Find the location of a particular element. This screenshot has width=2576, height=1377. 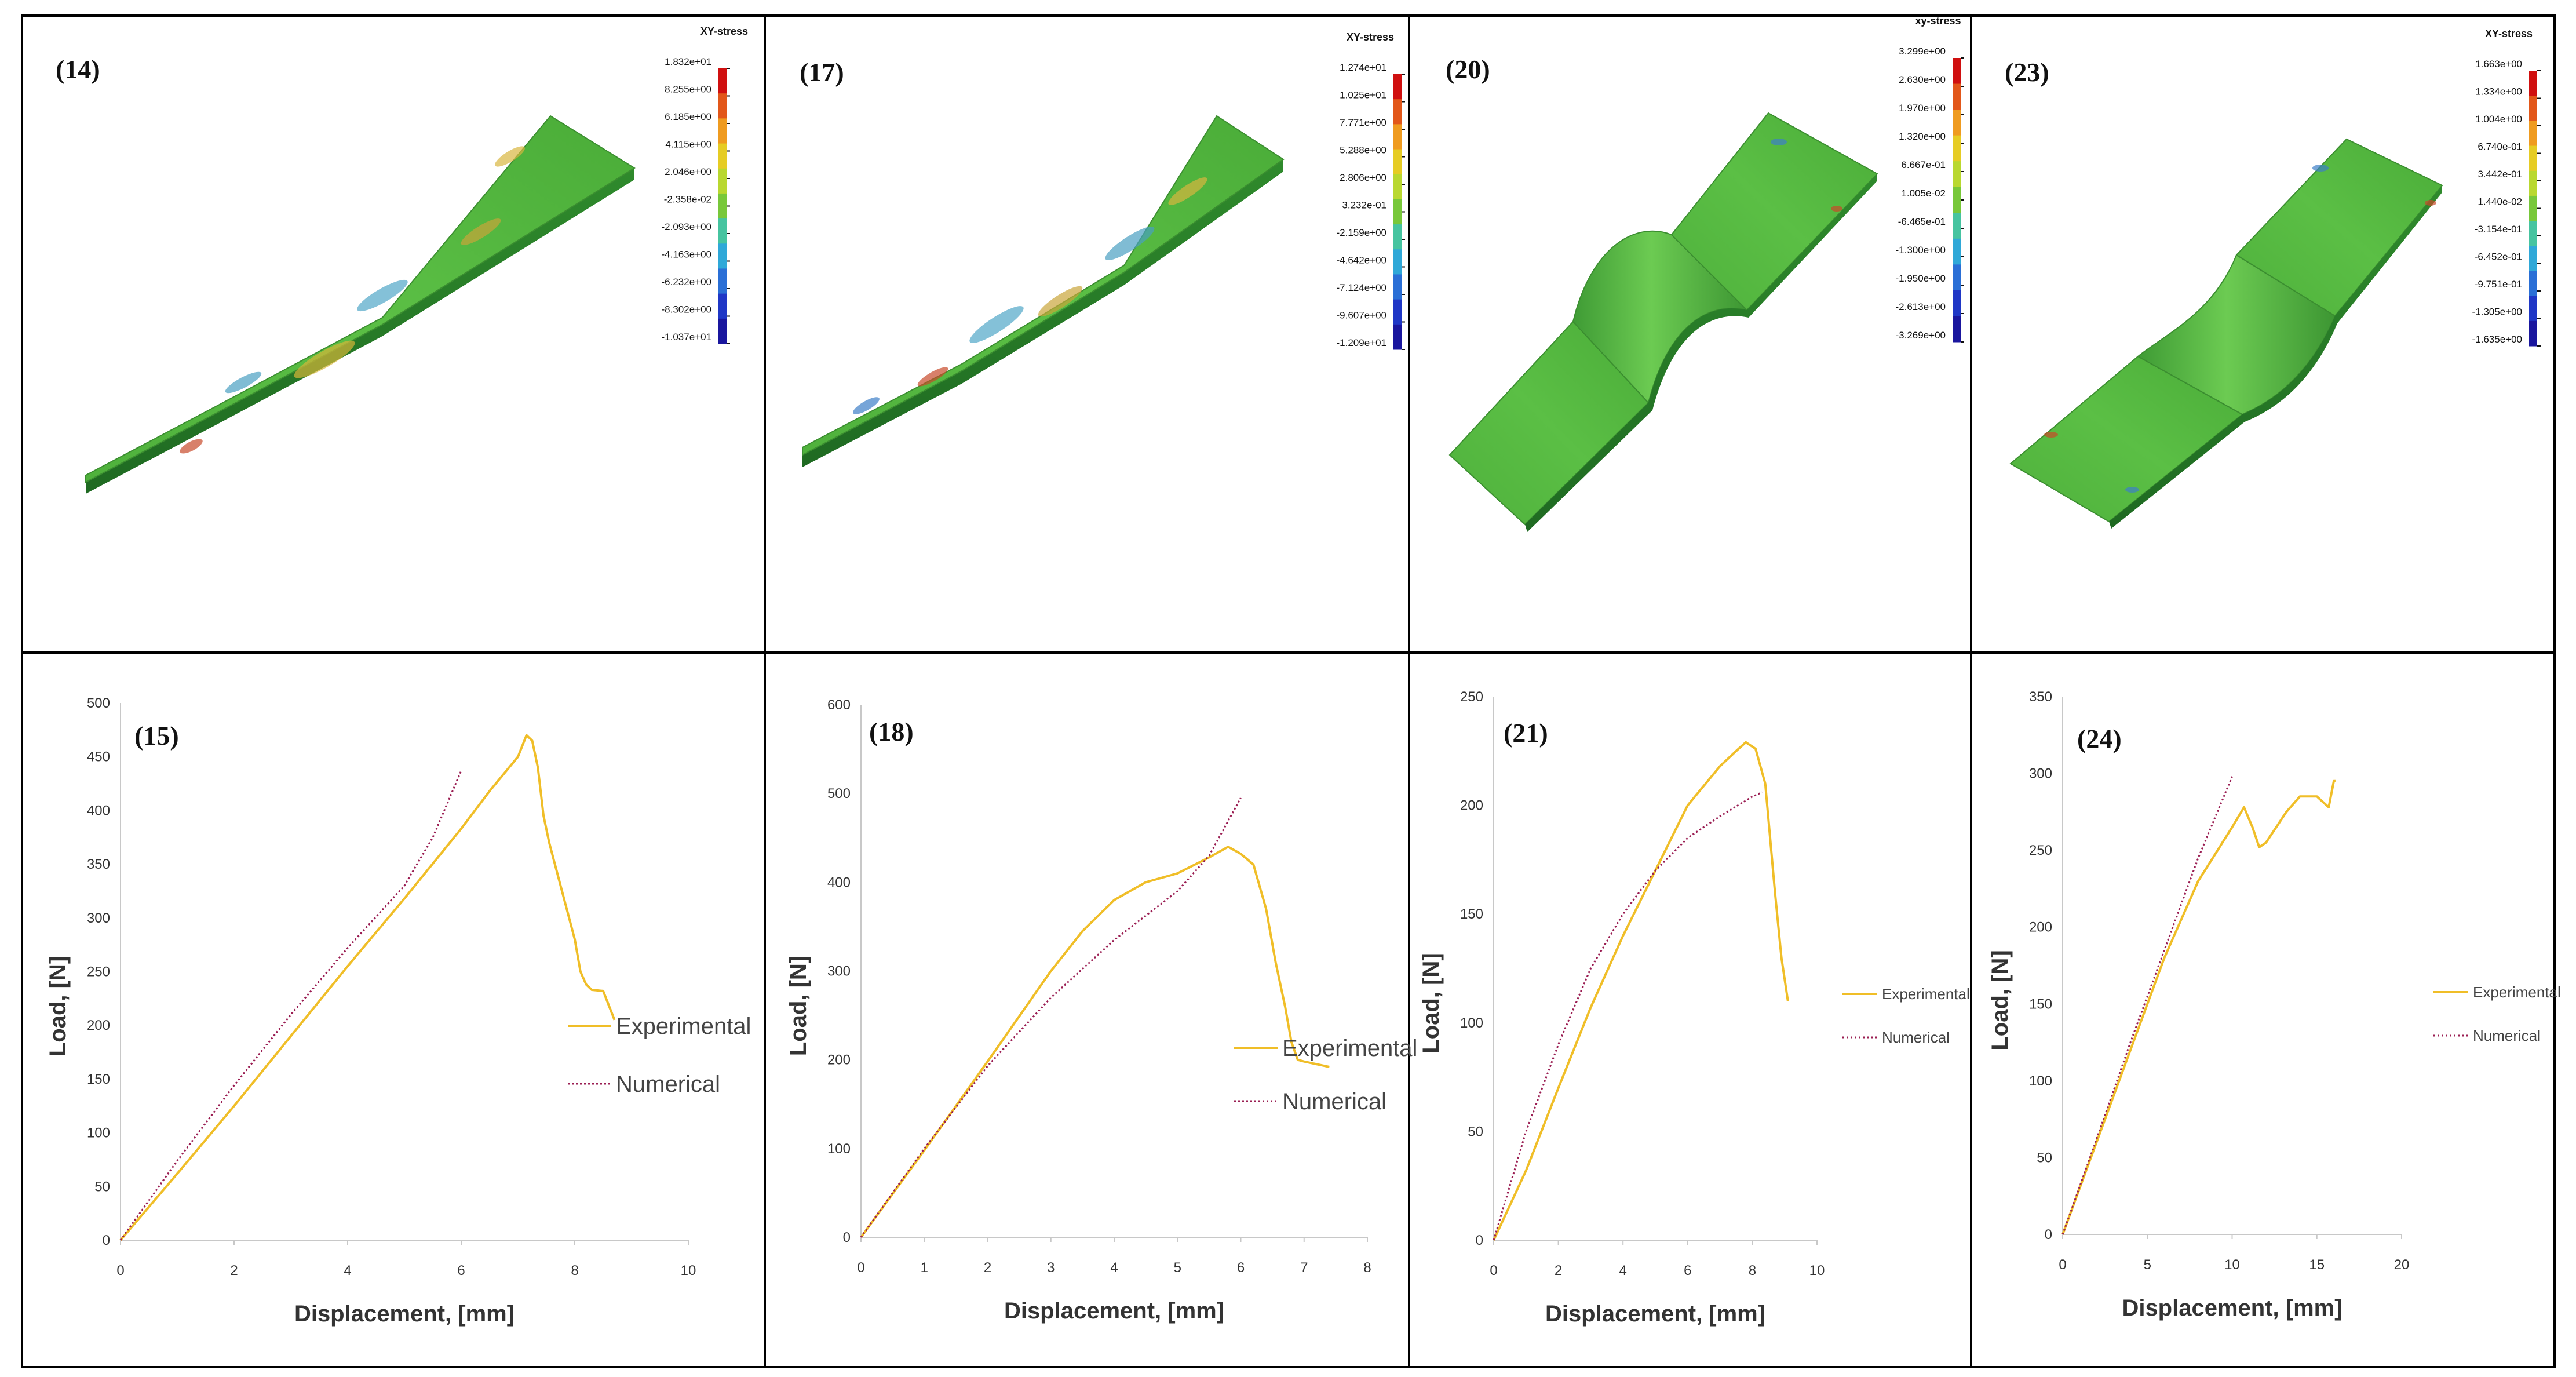

colorbar-tick-label: 6.740e-01 is located at coordinates (2500, 147).